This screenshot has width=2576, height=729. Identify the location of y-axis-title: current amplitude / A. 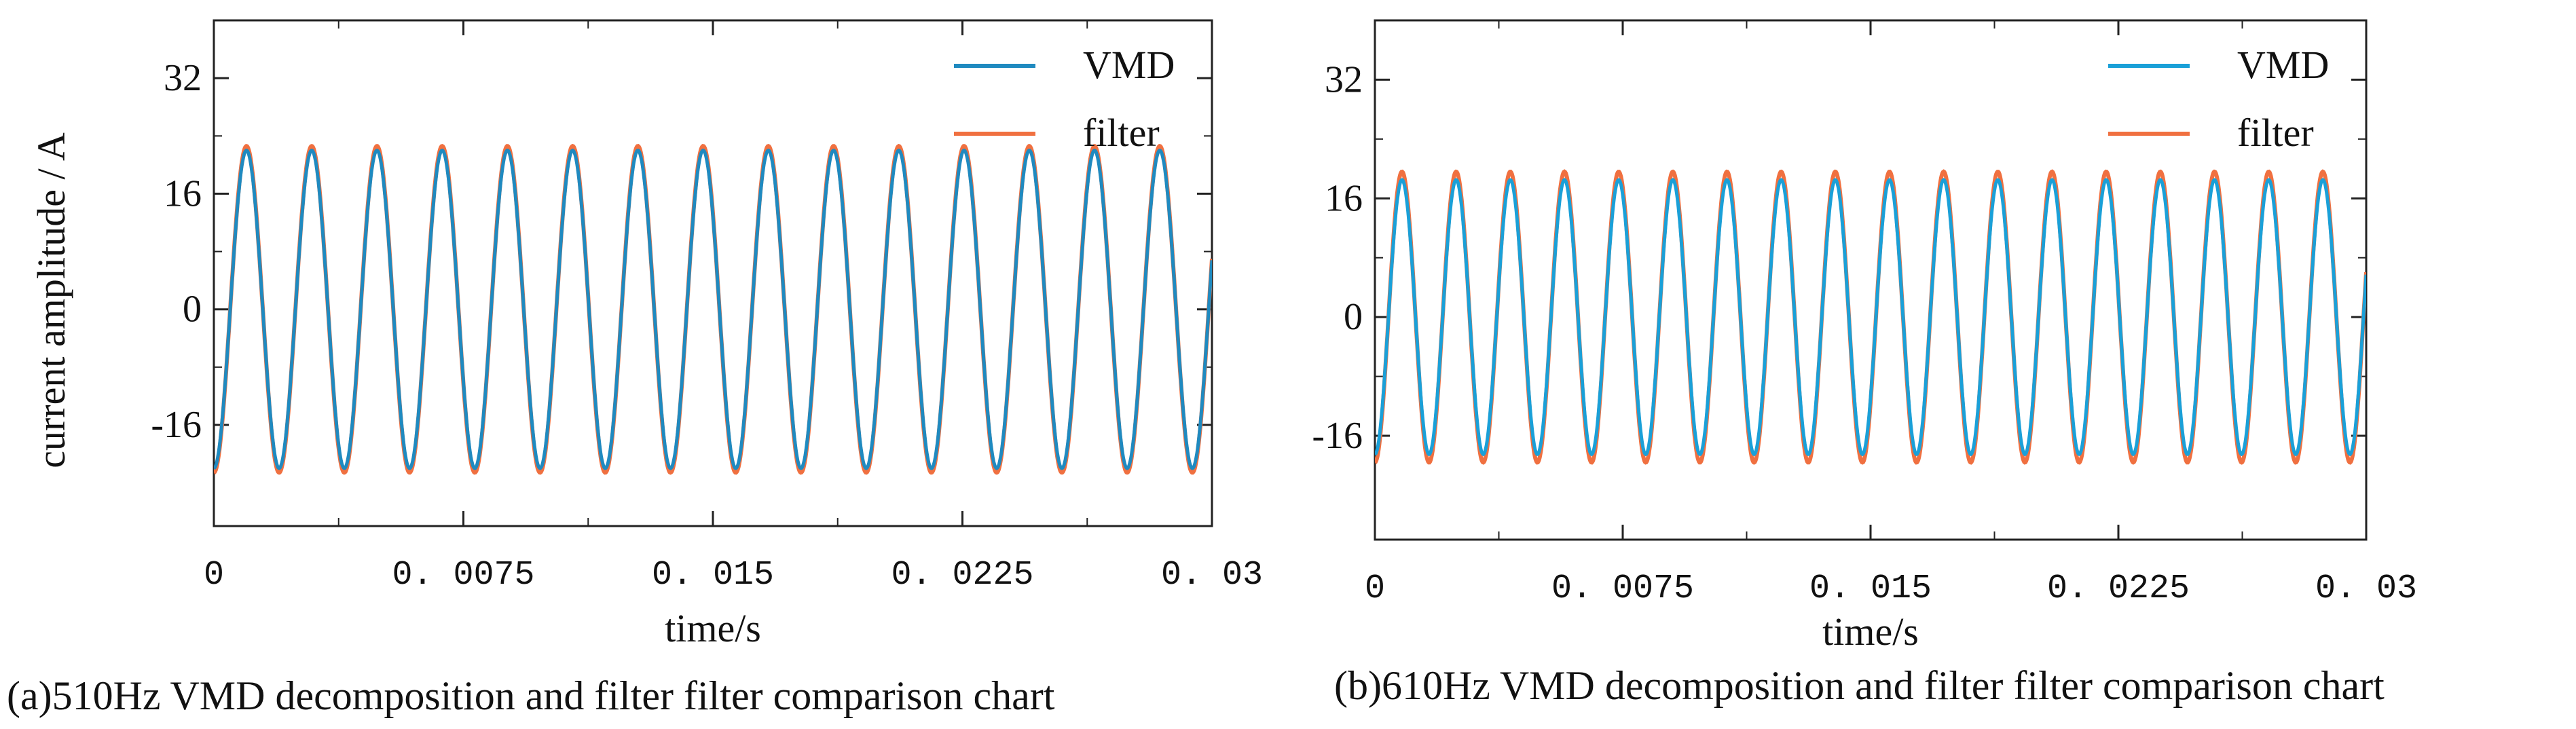
(51, 300).